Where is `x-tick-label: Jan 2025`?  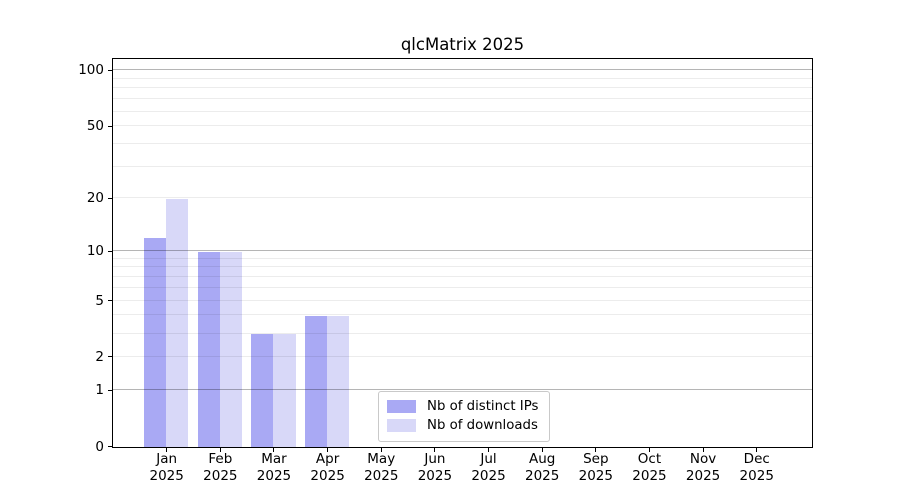 x-tick-label: Jan 2025 is located at coordinates (166, 467).